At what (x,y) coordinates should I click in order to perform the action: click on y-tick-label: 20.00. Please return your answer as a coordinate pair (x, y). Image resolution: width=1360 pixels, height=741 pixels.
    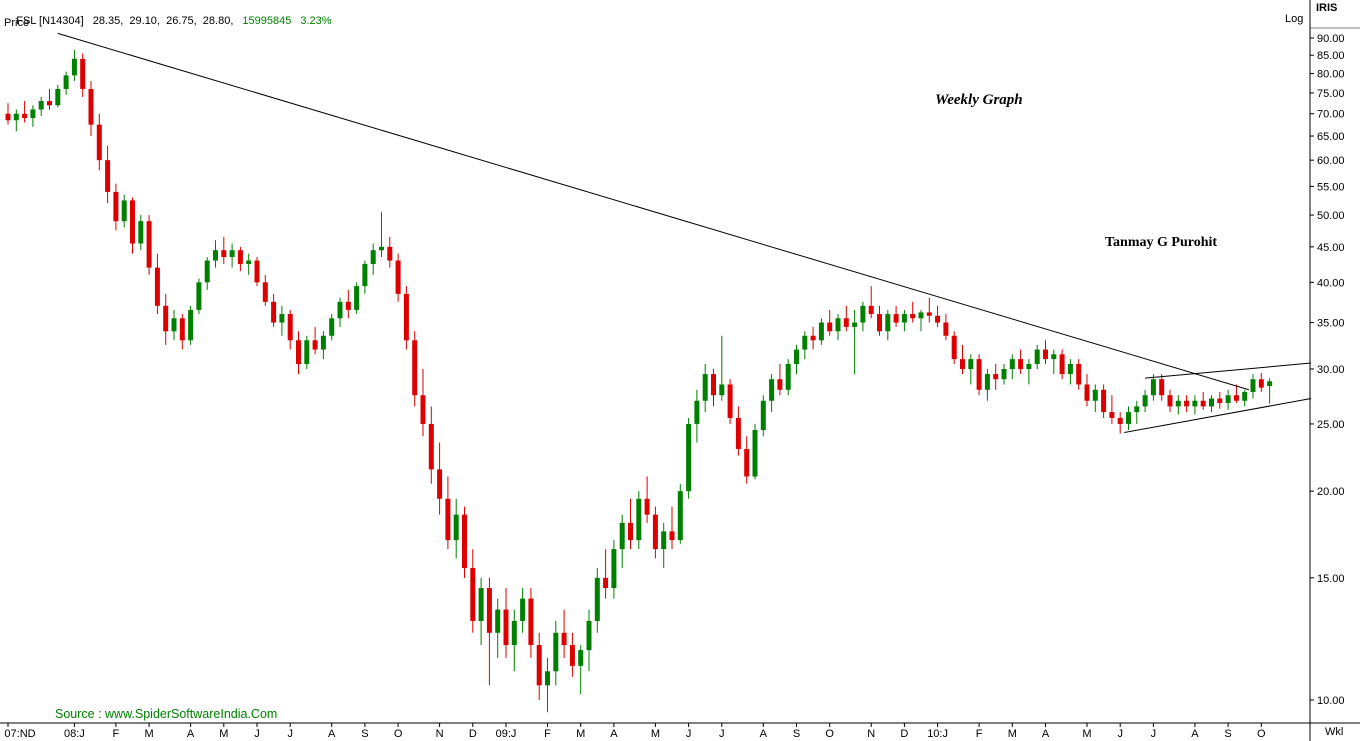
    Looking at the image, I should click on (1331, 492).